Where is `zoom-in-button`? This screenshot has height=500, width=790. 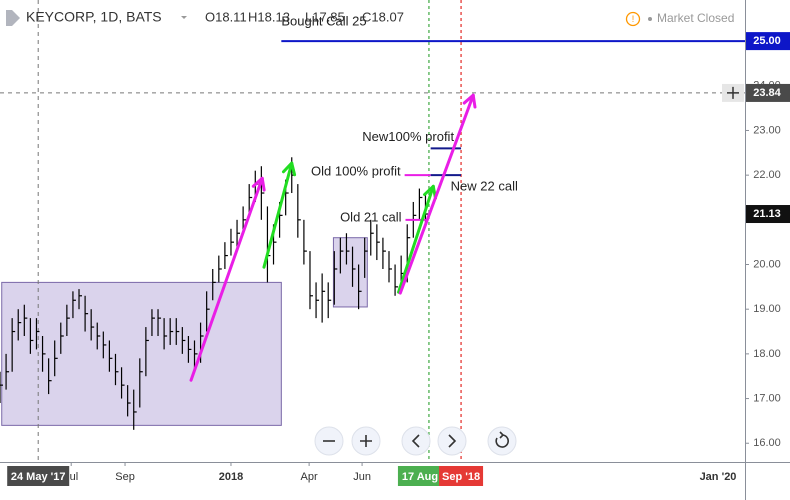 zoom-in-button is located at coordinates (366, 441).